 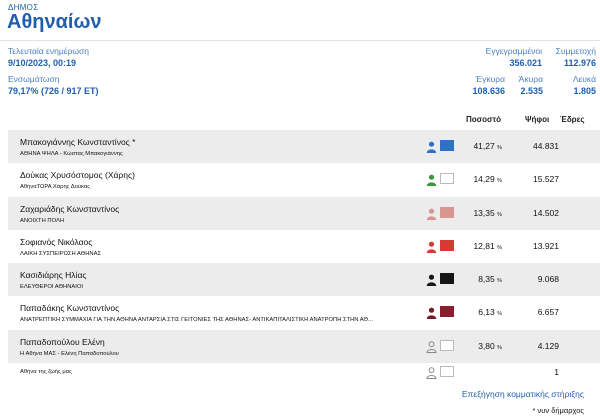 What do you see at coordinates (514, 57) in the screenshot?
I see `registered: Εγγεγραμμένοι 356.021` at bounding box center [514, 57].